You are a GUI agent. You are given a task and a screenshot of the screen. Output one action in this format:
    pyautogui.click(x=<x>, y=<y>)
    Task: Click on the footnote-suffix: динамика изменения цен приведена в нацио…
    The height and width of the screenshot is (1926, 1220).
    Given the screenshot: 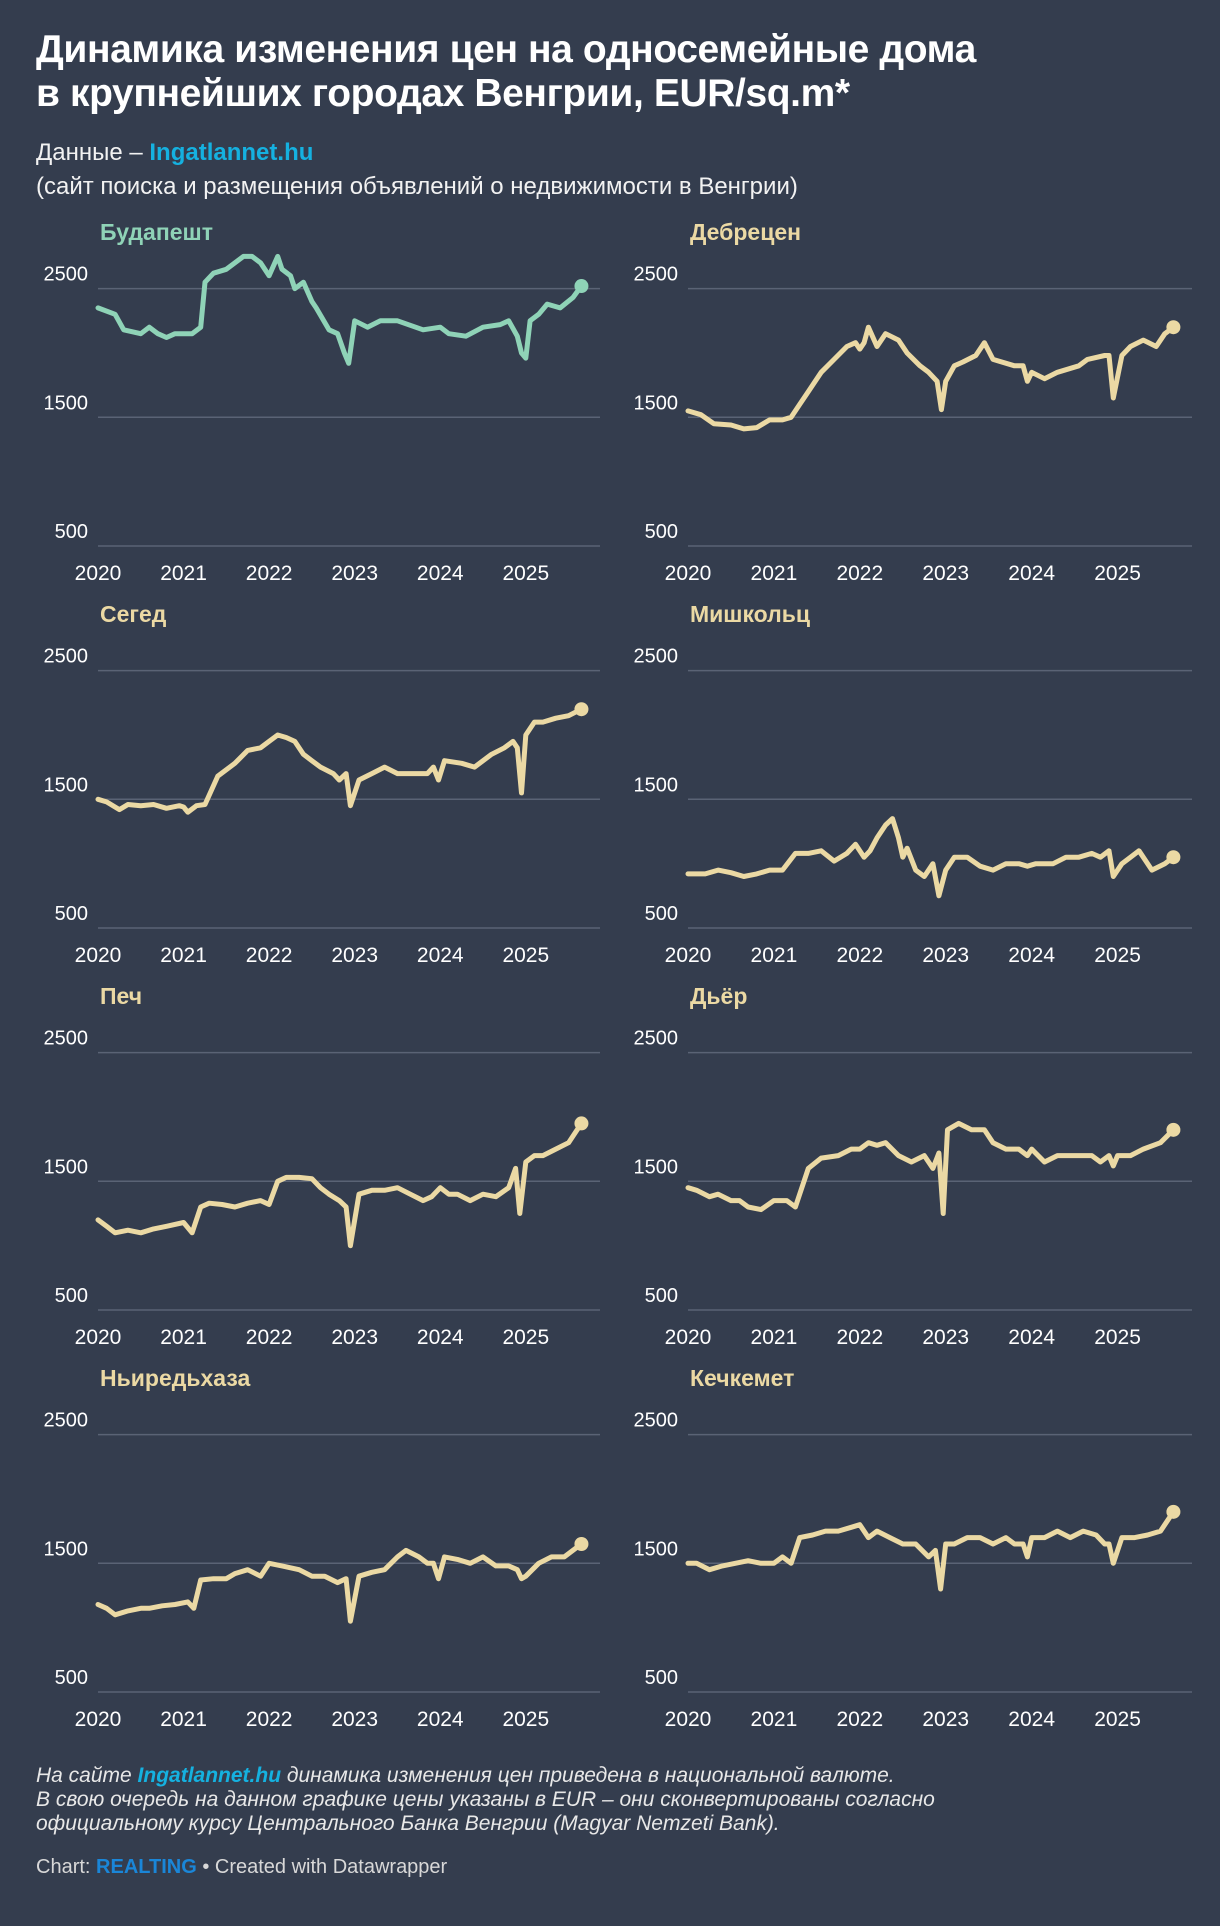 What is the action you would take?
    pyautogui.click(x=588, y=1775)
    